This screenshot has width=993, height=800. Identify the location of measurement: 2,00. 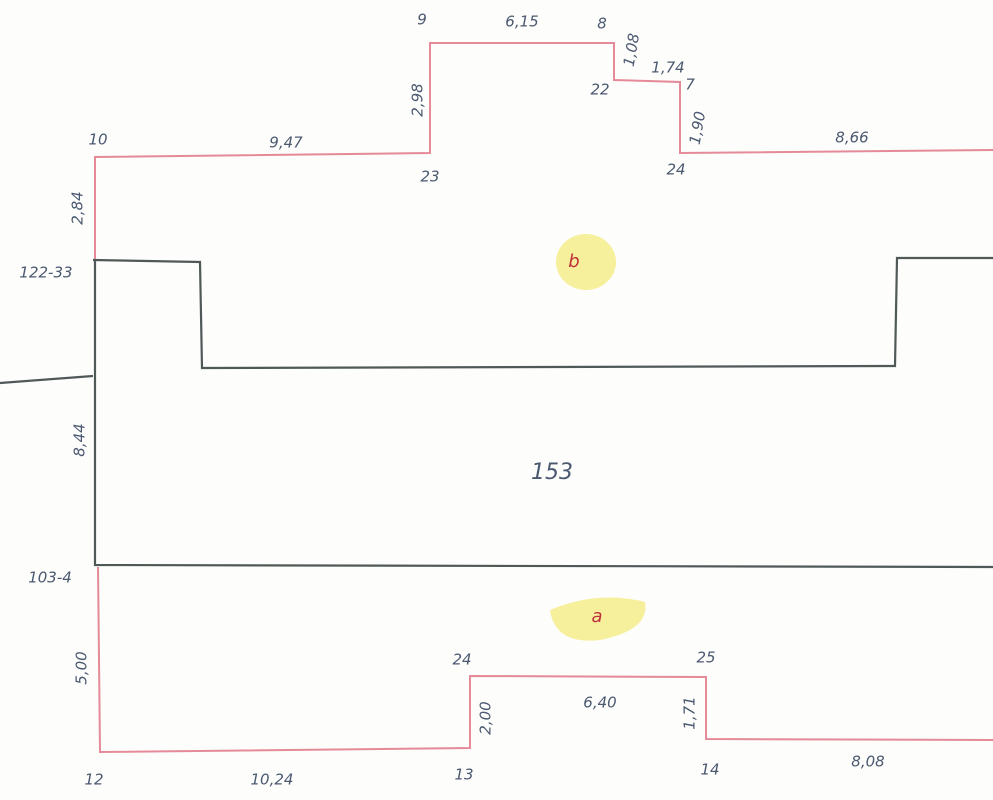
(486, 717).